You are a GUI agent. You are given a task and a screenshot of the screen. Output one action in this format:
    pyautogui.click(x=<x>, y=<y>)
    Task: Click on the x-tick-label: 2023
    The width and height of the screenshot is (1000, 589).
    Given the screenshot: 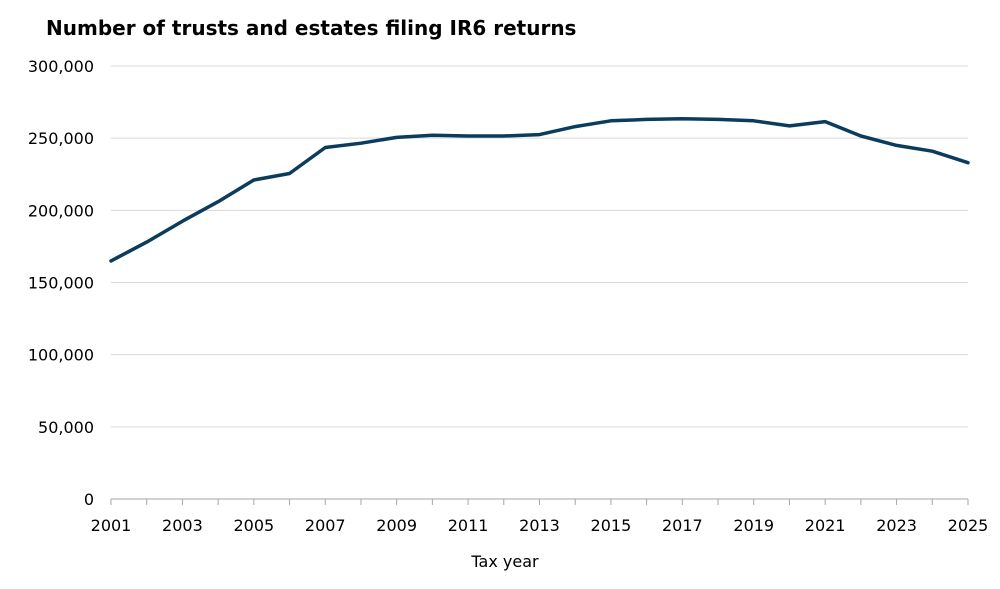 What is the action you would take?
    pyautogui.click(x=896, y=525)
    